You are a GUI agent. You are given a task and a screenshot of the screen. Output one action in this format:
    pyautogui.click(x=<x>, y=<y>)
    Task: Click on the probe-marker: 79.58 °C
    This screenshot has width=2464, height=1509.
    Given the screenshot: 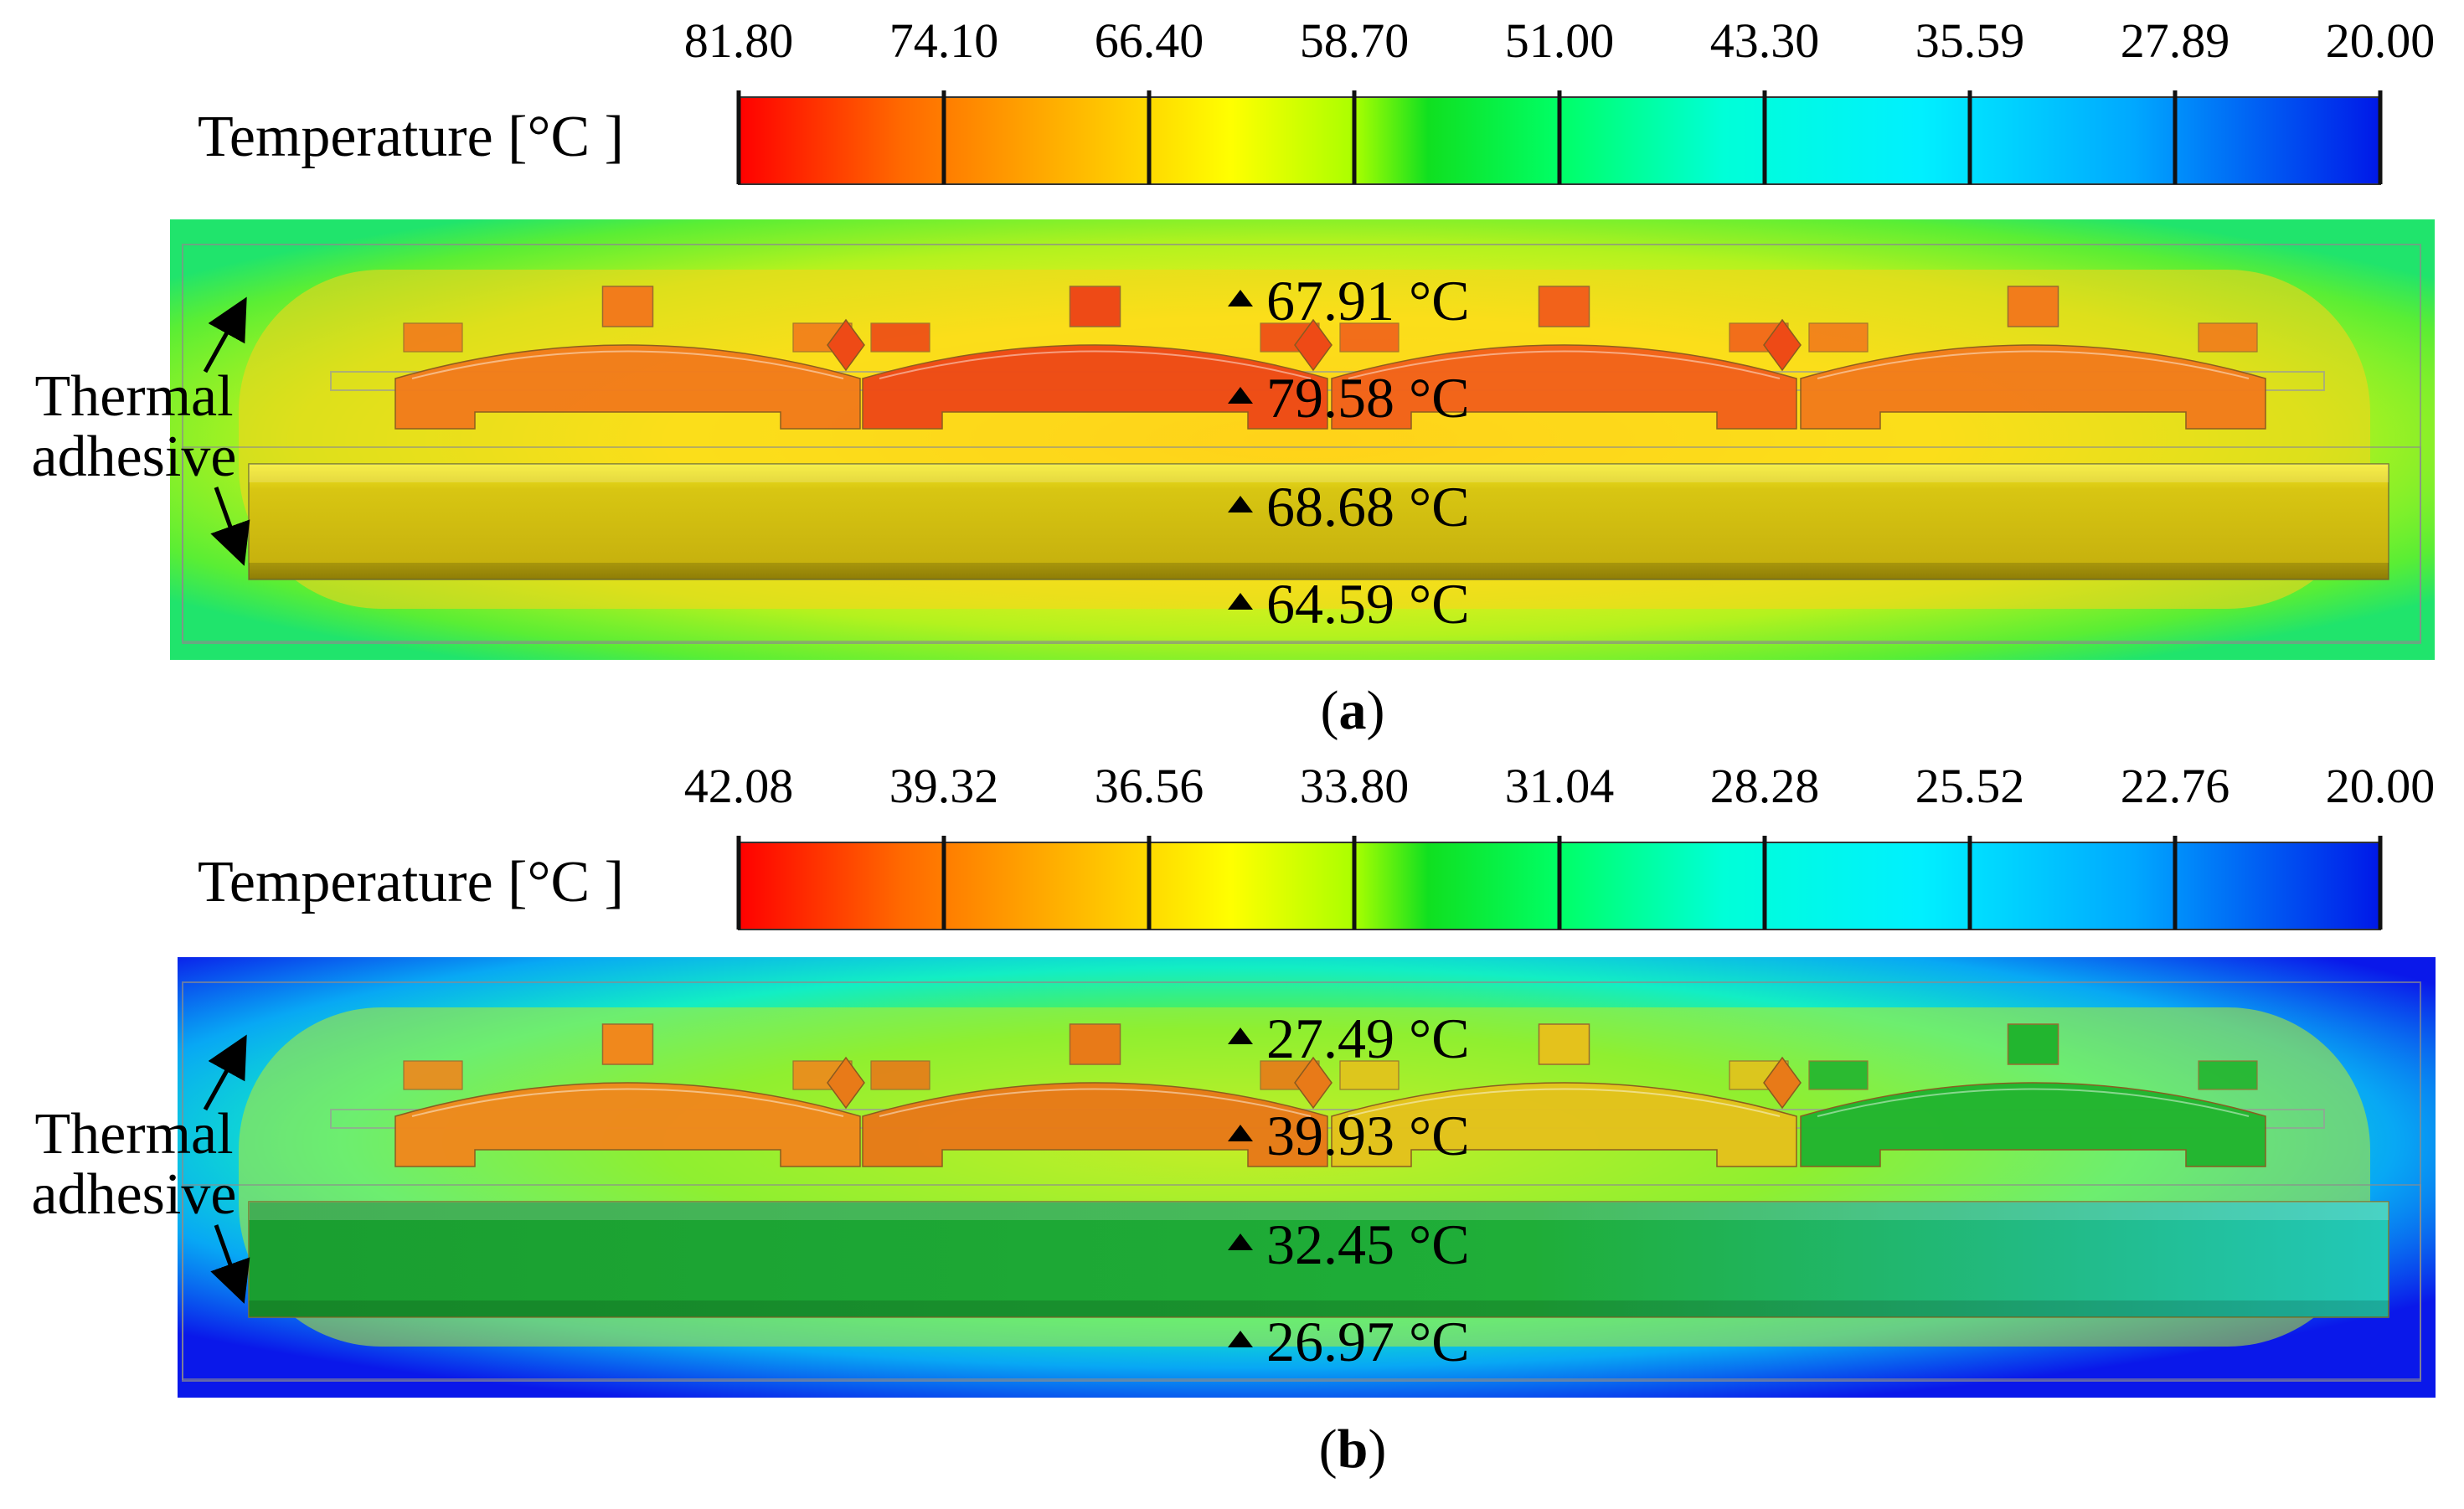 What is the action you would take?
    pyautogui.click(x=1349, y=398)
    